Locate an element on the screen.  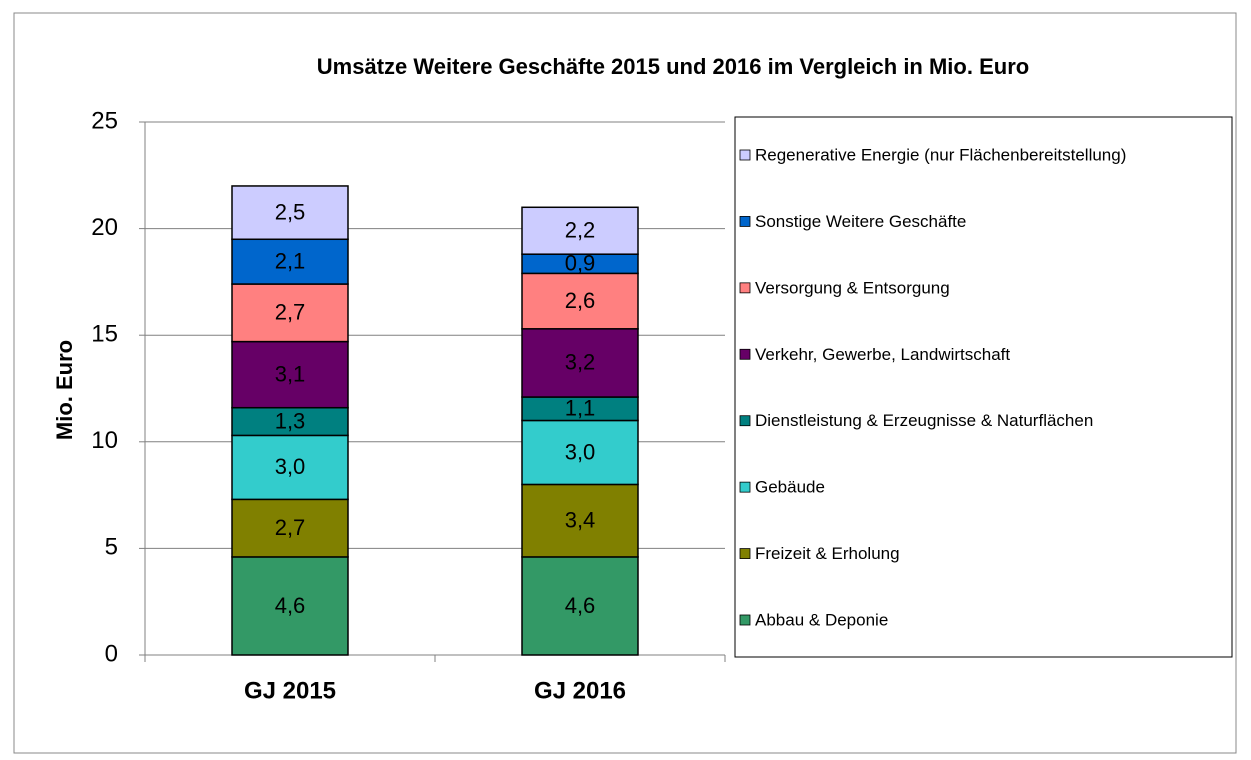
data-label: 2,2 is located at coordinates (580, 230).